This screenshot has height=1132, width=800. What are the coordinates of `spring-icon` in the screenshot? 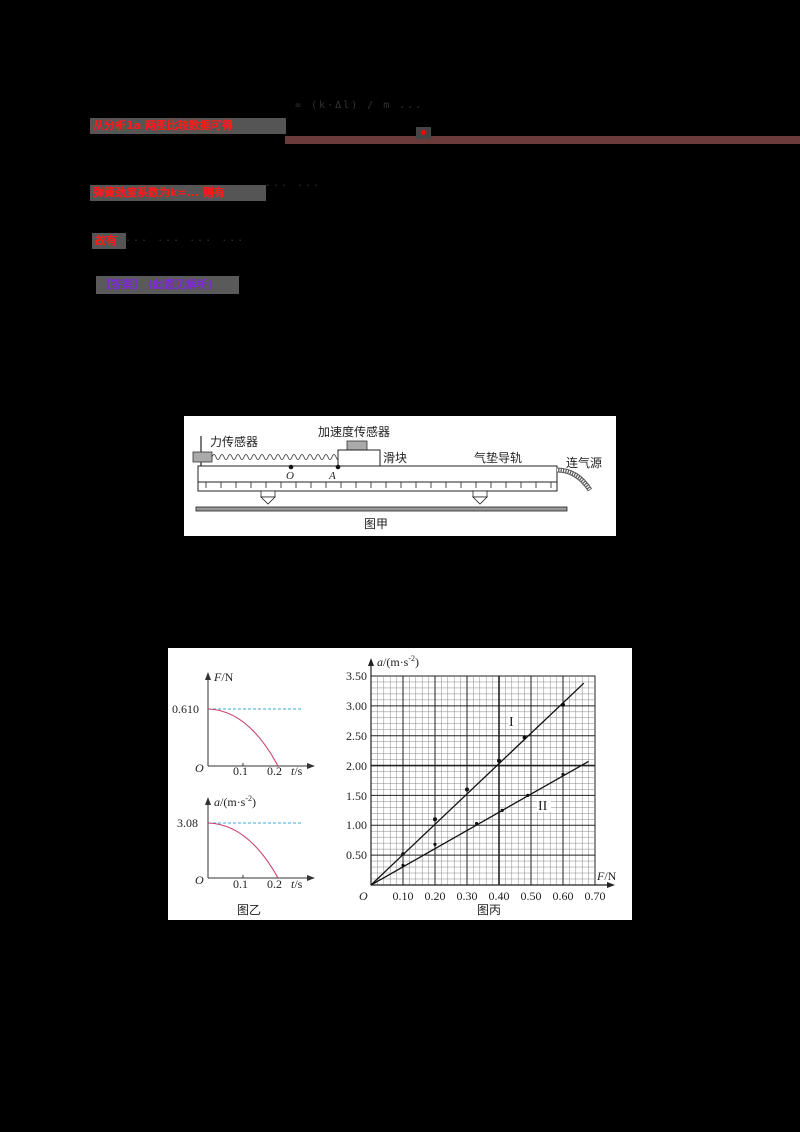 It's located at (282, 457).